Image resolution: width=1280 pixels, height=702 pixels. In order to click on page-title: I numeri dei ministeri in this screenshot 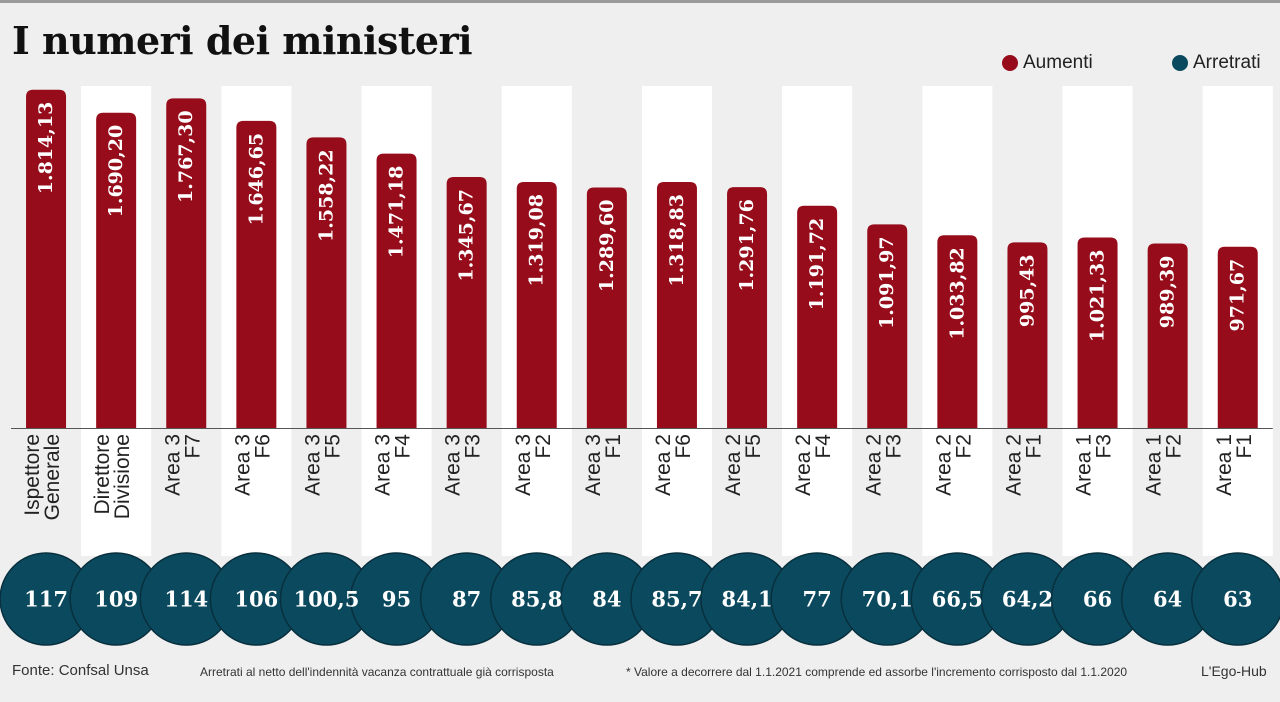, I will do `click(242, 40)`.